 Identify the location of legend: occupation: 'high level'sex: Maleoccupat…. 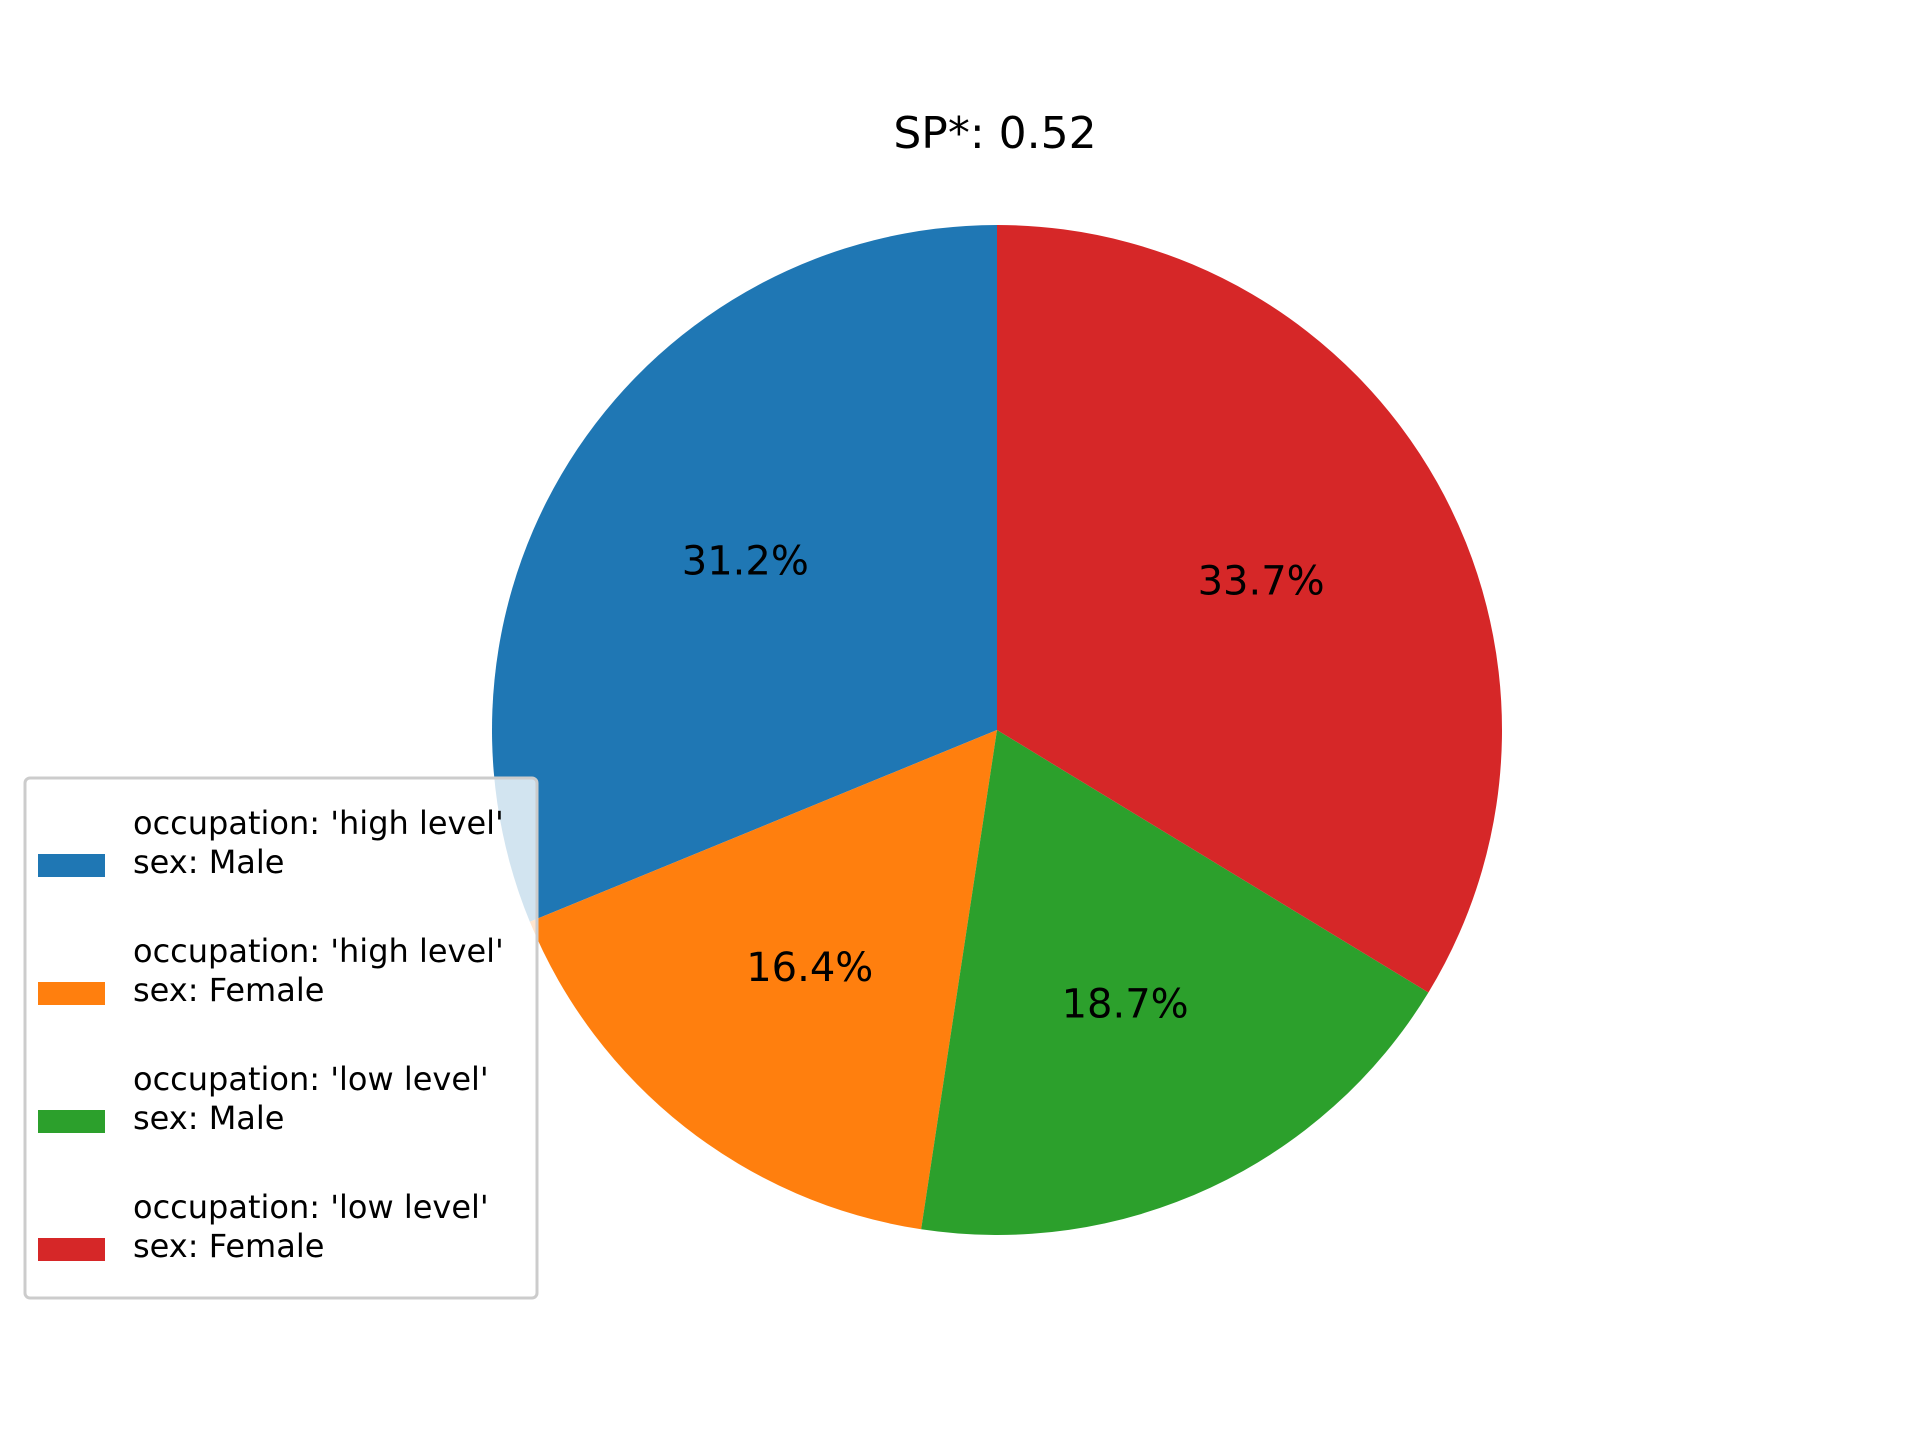
(281, 1038).